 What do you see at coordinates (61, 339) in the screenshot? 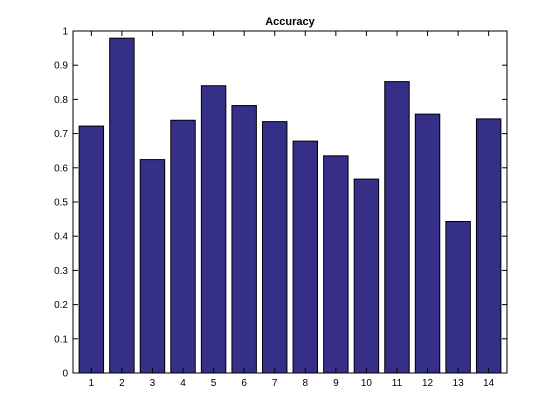
I see `y-tick-label: 0.1` at bounding box center [61, 339].